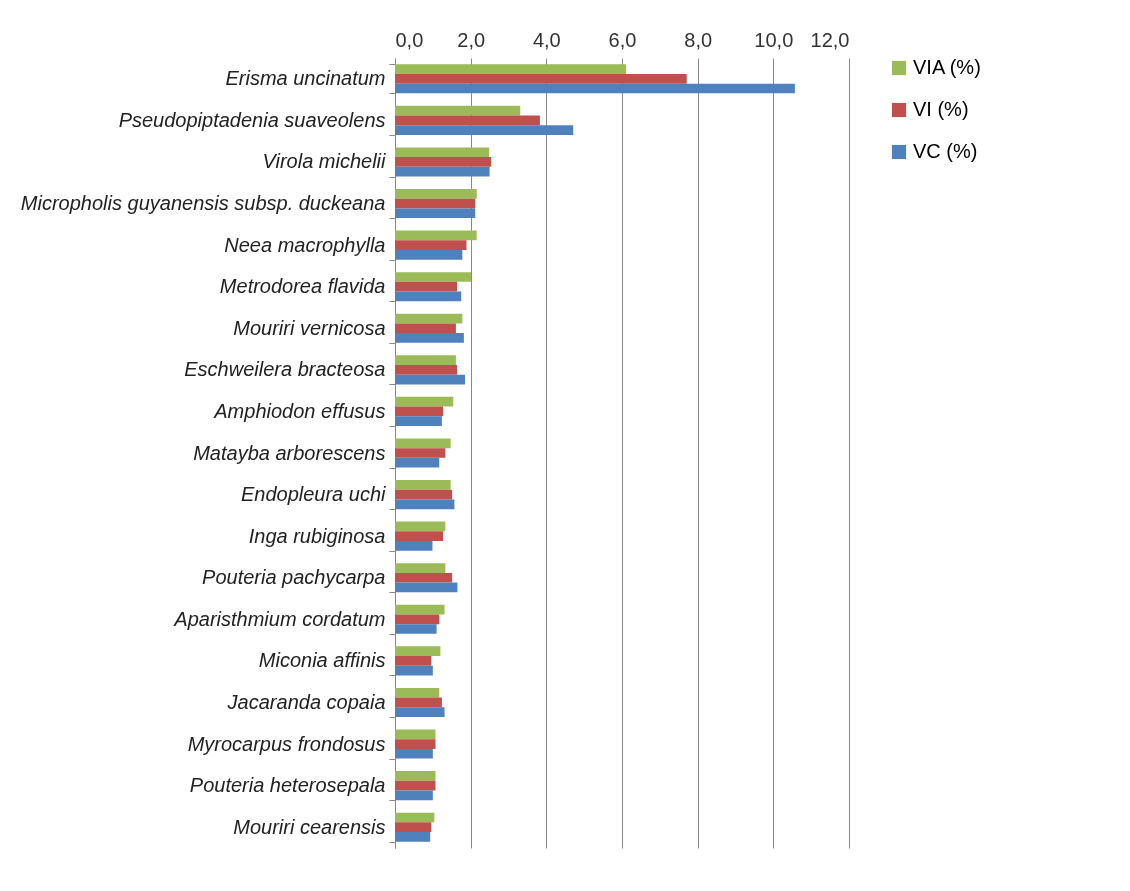 This screenshot has width=1130, height=891. Describe the element at coordinates (309, 327) in the screenshot. I see `y-tick-label: Mouriri vernicosa` at that location.